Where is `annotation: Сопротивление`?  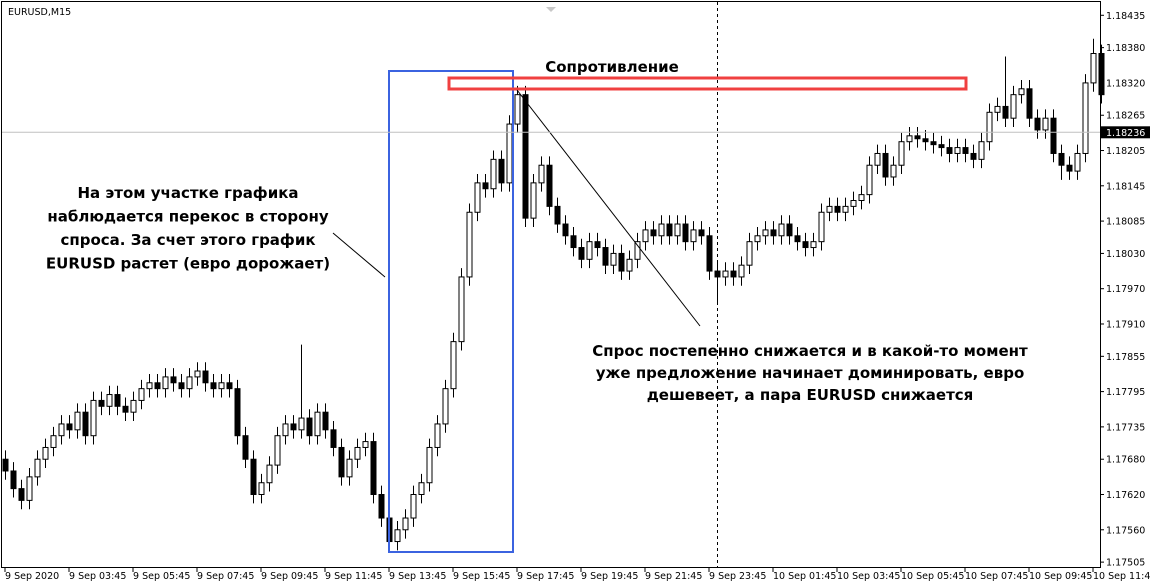
annotation: Сопротивление is located at coordinates (612, 67).